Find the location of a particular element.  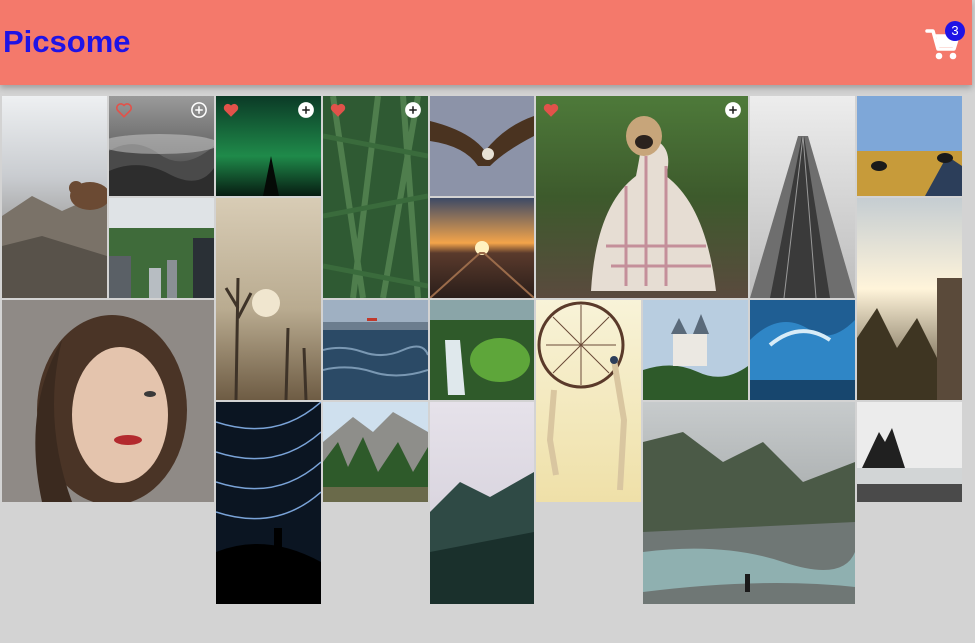

photo-woman-portrait is located at coordinates (108, 401).